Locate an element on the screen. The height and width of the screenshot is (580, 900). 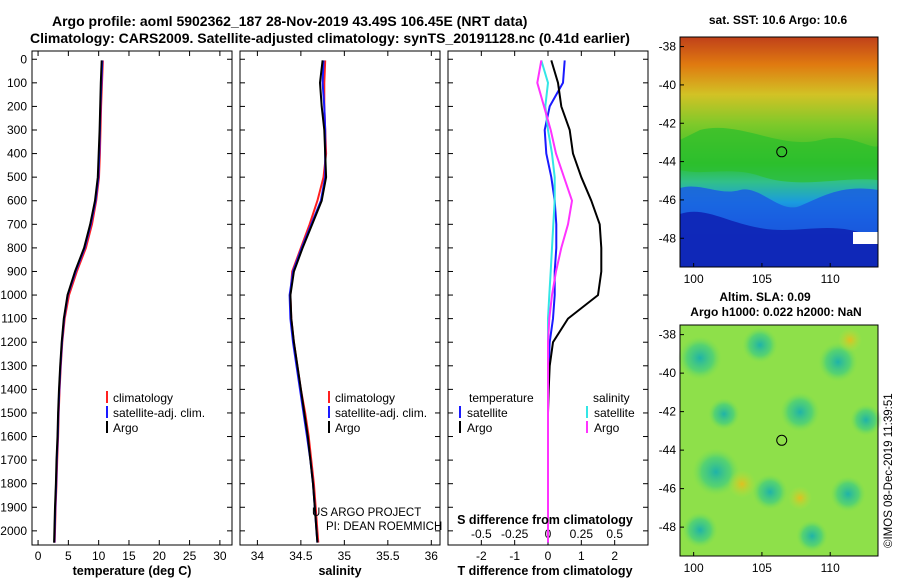
legend-header-temperature: temperature is located at coordinates (501, 398).